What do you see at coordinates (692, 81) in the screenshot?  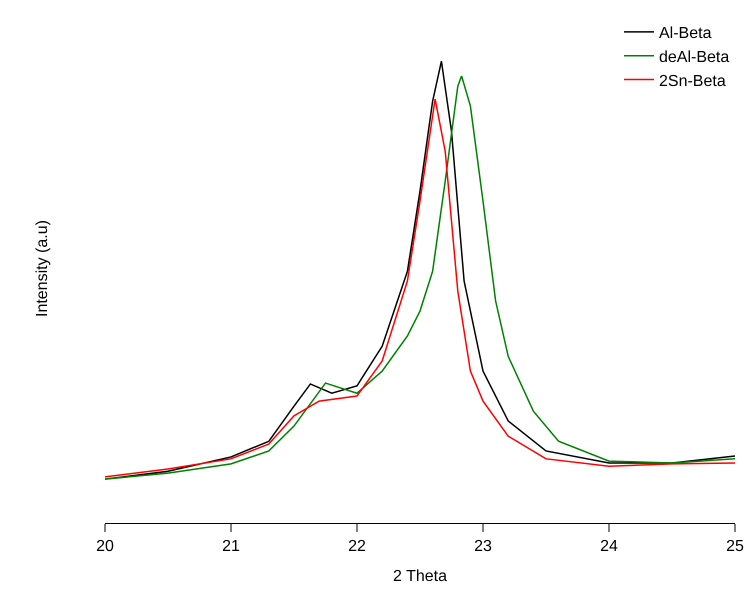 I see `legend-label: 2Sn-Beta` at bounding box center [692, 81].